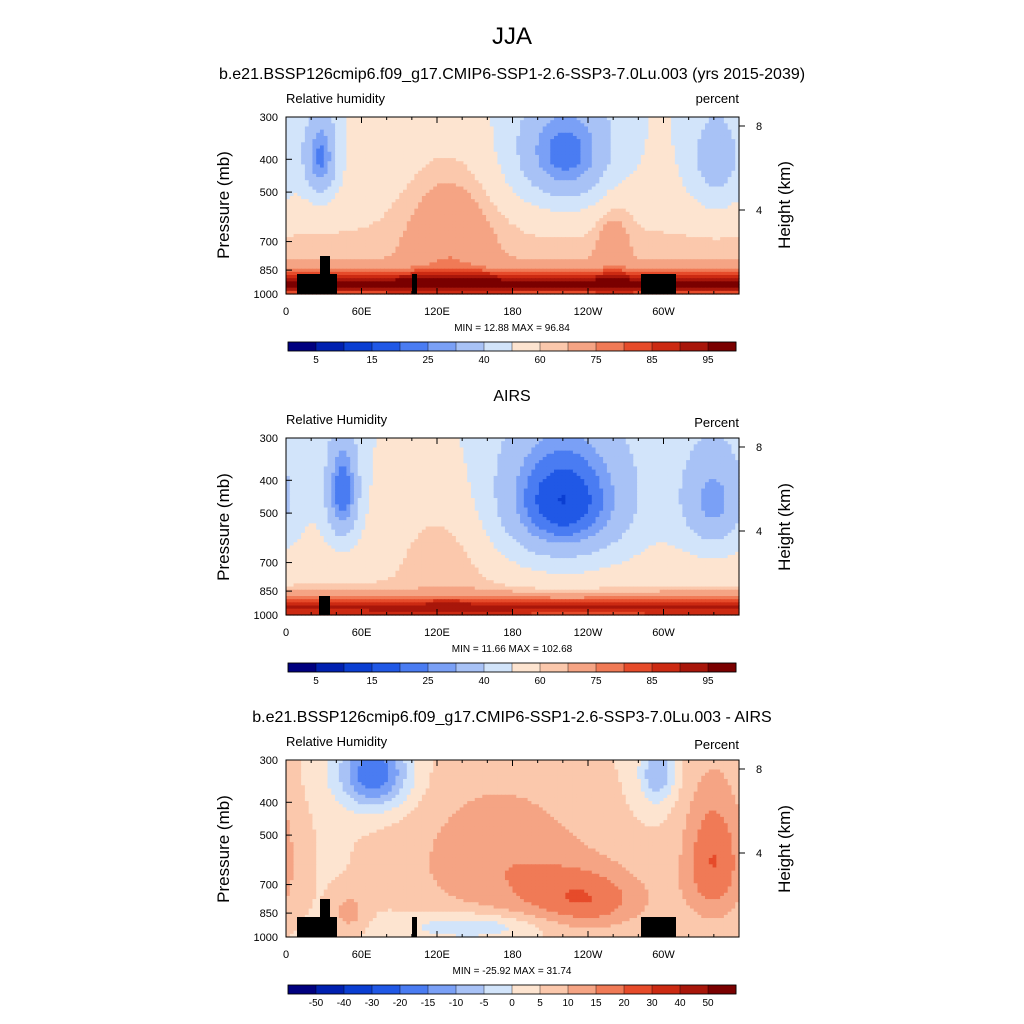 The height and width of the screenshot is (1024, 1024). Describe the element at coordinates (652, 1003) in the screenshot. I see `colorbar-label: 30` at that location.